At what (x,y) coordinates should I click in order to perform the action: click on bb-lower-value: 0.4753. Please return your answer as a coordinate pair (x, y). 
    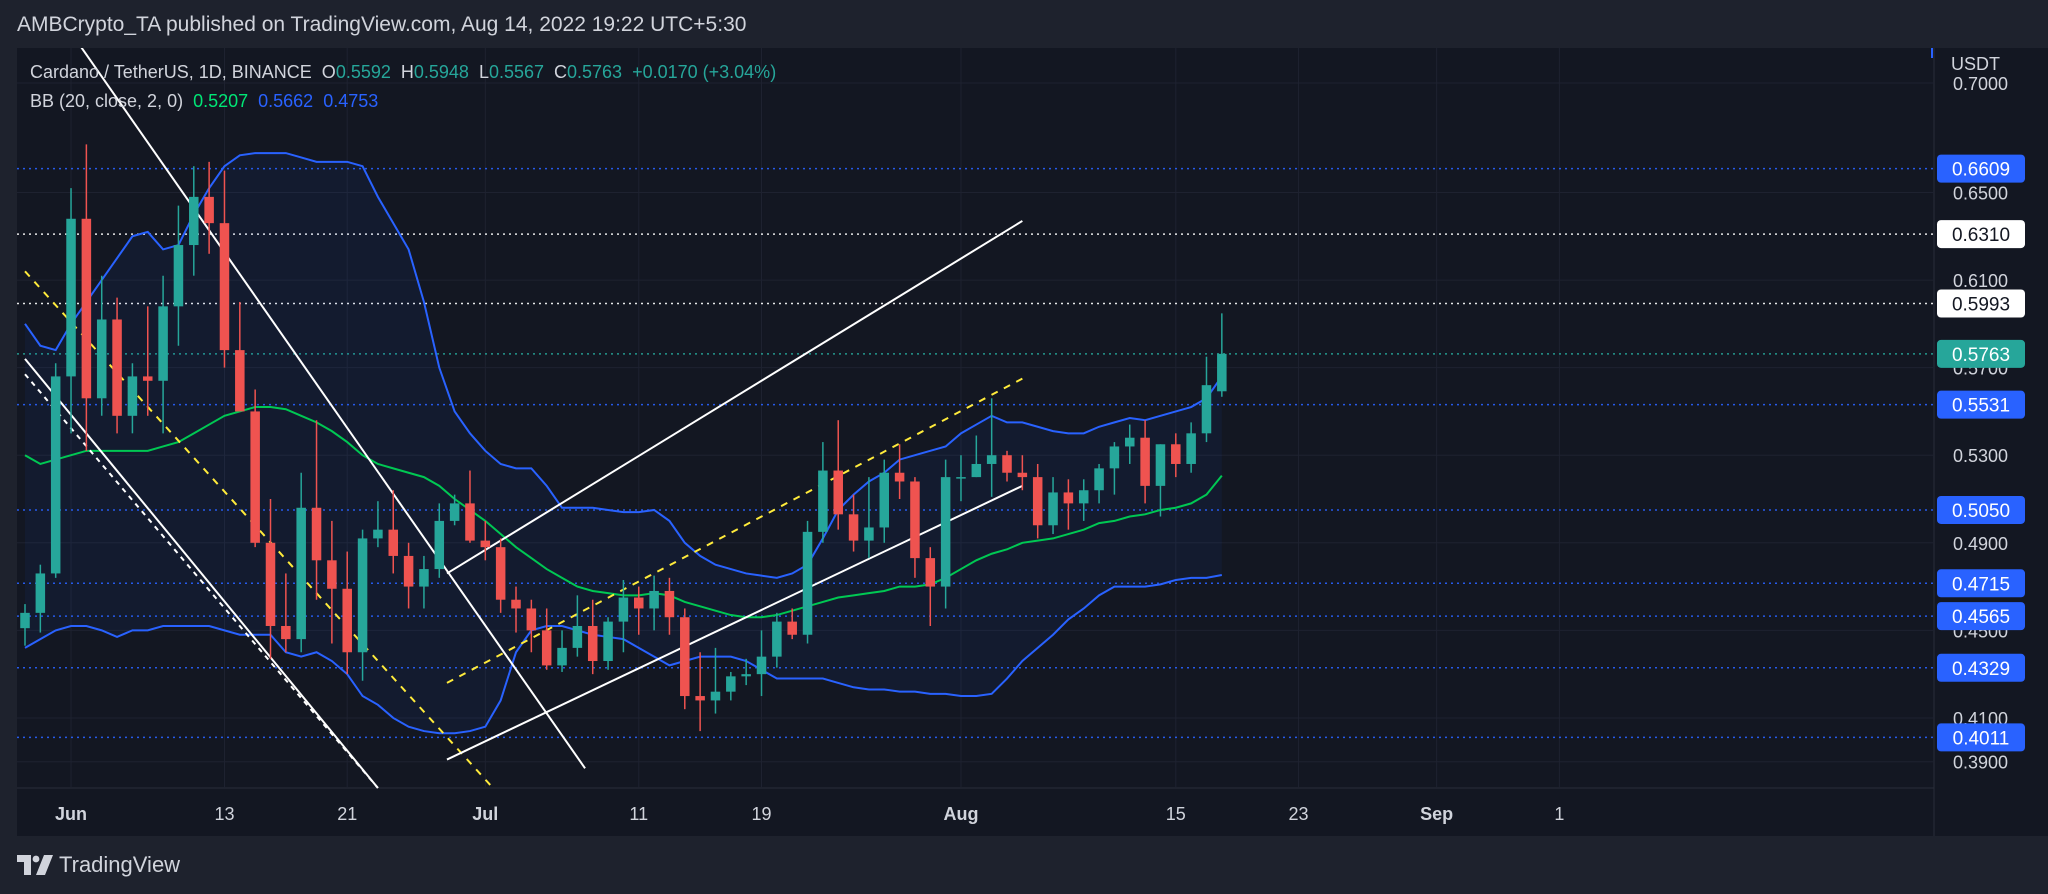
    Looking at the image, I should click on (350, 101).